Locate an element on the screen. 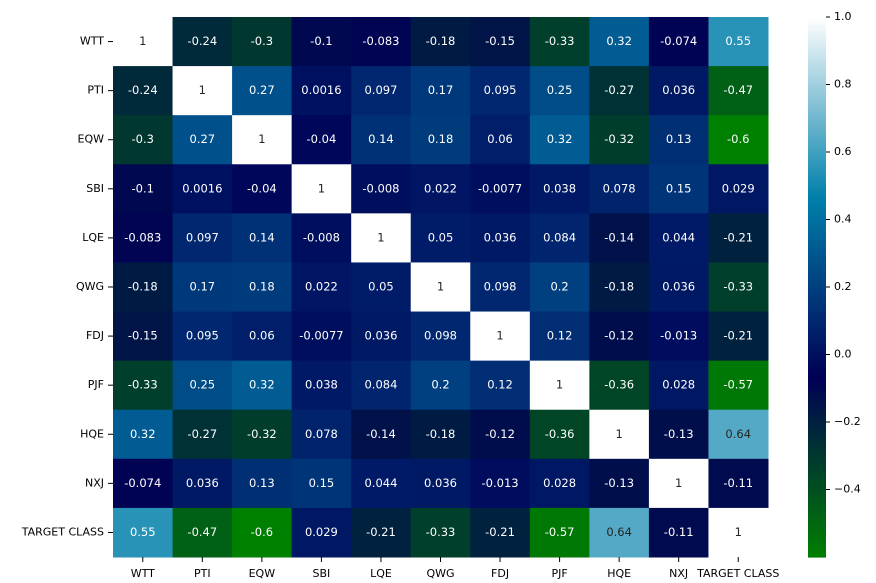  cell-label: 0.05 is located at coordinates (441, 237).